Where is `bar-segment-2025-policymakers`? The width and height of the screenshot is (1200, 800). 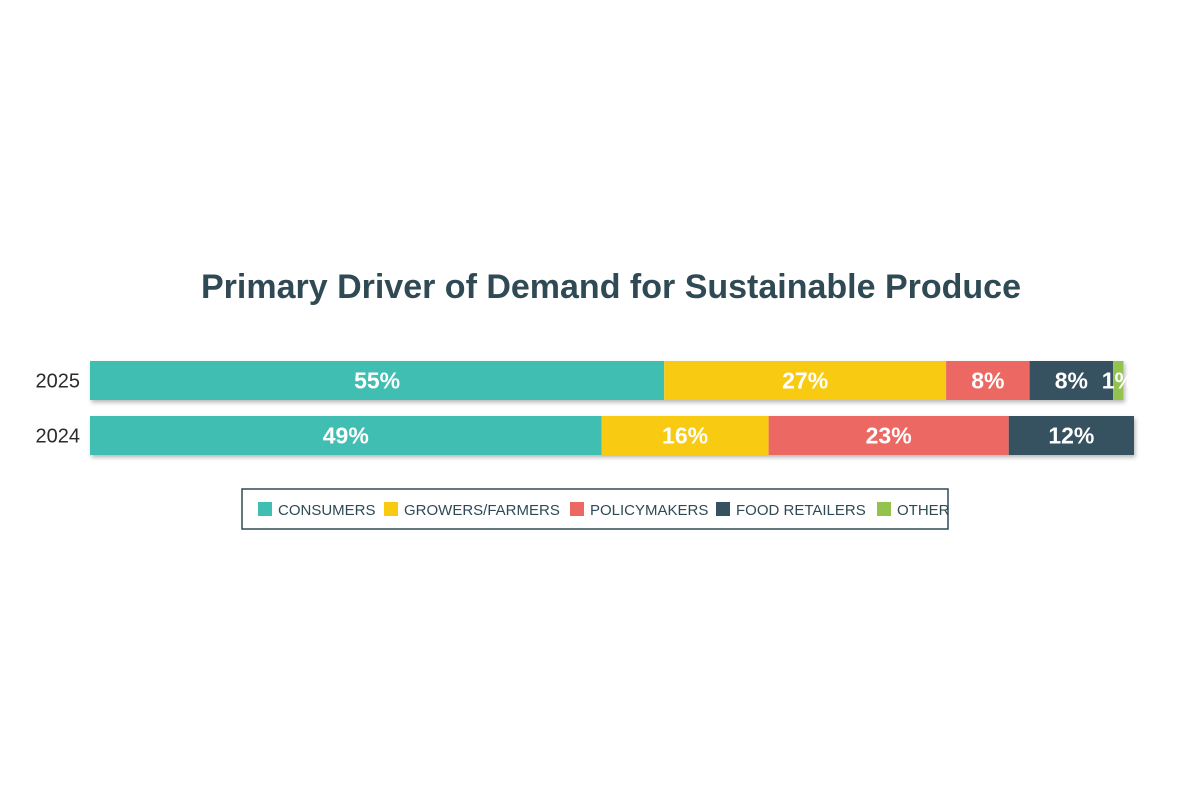
bar-segment-2025-policymakers is located at coordinates (988, 380).